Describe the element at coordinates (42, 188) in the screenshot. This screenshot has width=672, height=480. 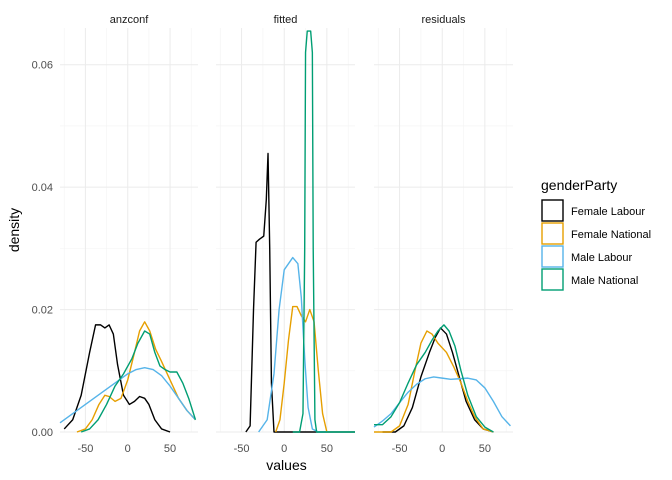
I see `y-tick-label: 0.04` at that location.